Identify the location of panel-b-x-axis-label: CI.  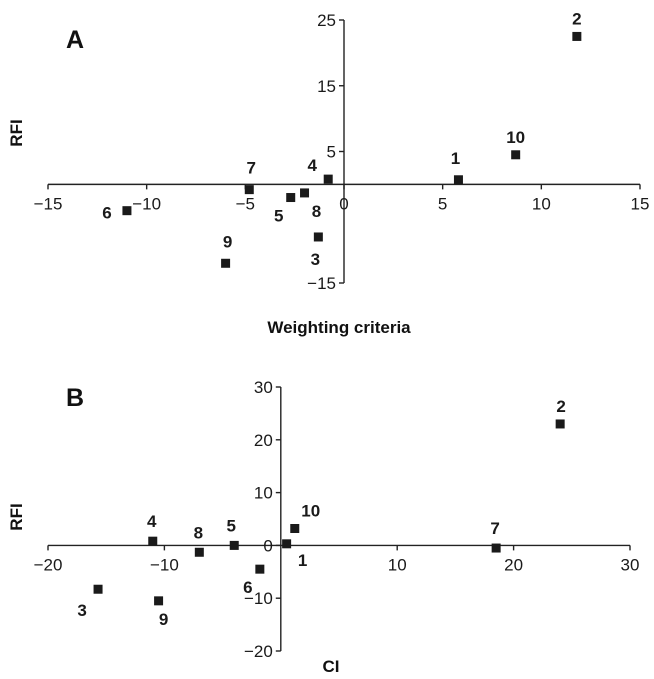
(331, 666).